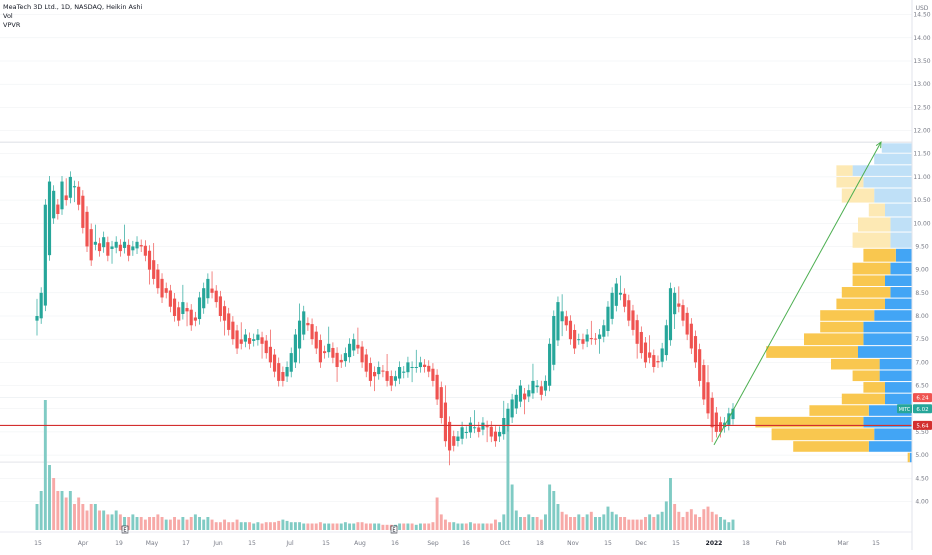 The image size is (932, 555). Describe the element at coordinates (714, 543) in the screenshot. I see `time-tick-label: 2022` at that location.